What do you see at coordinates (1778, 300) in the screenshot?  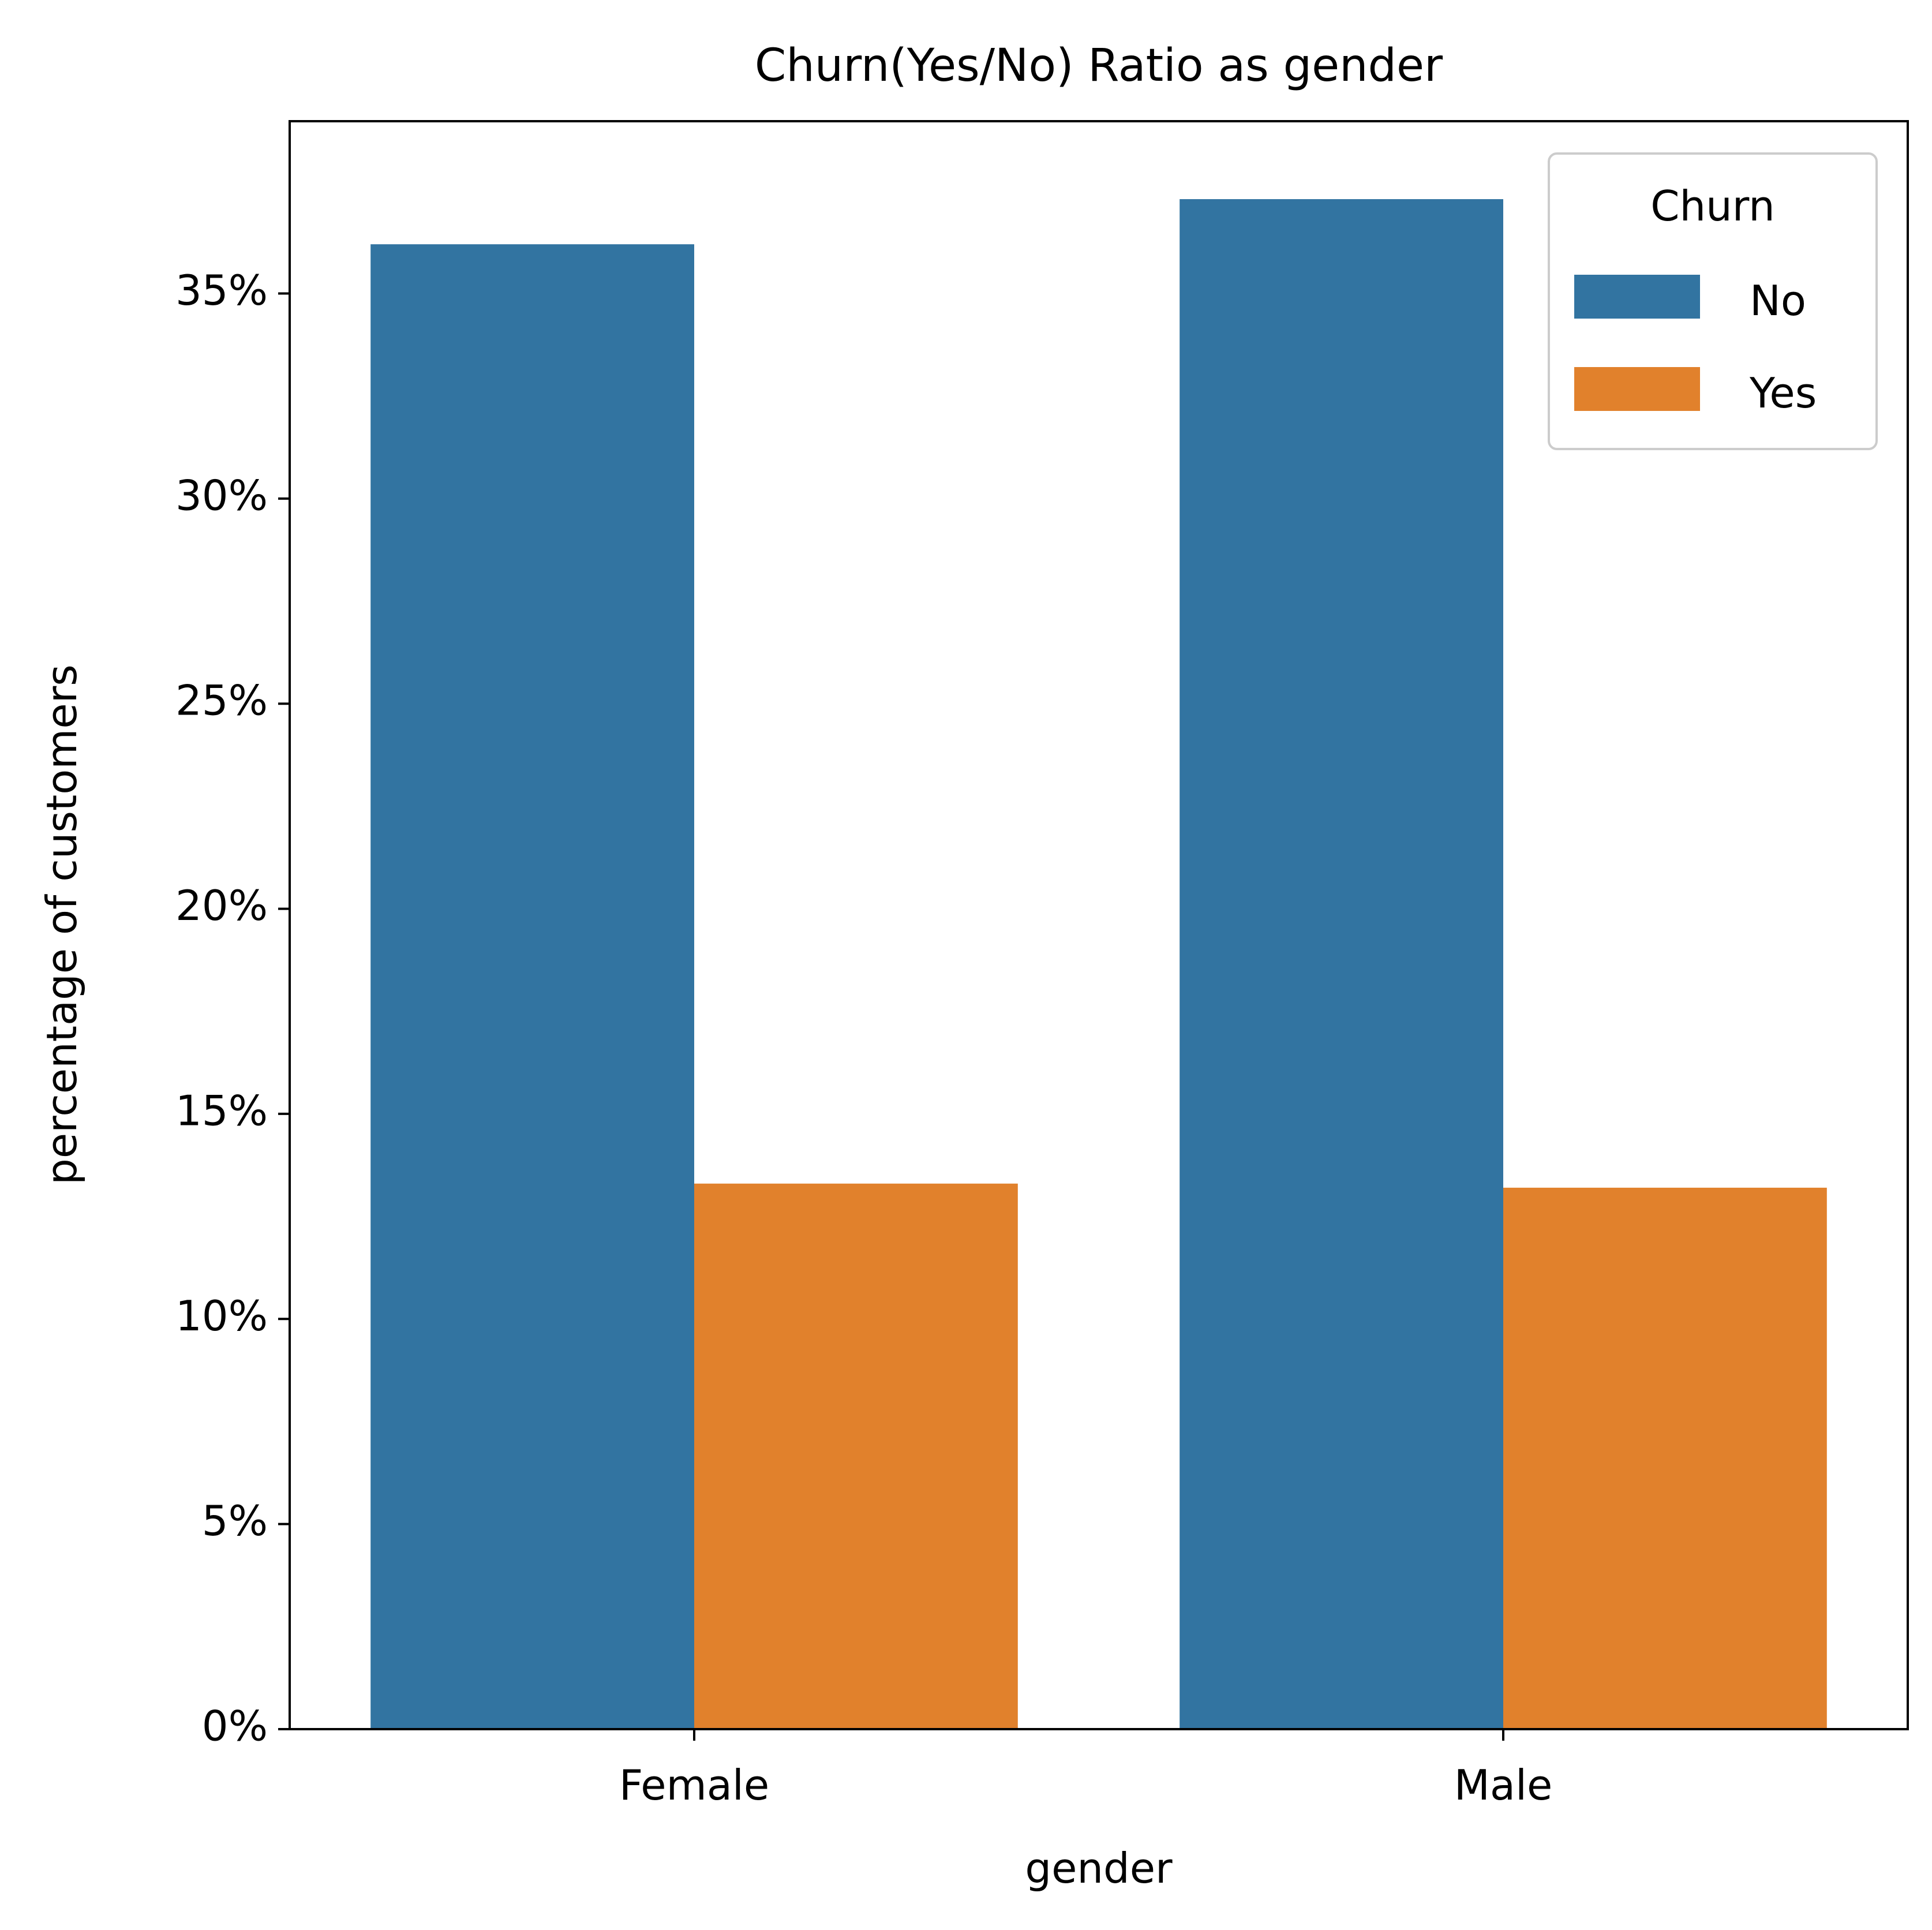 I see `legend-label-no: No` at bounding box center [1778, 300].